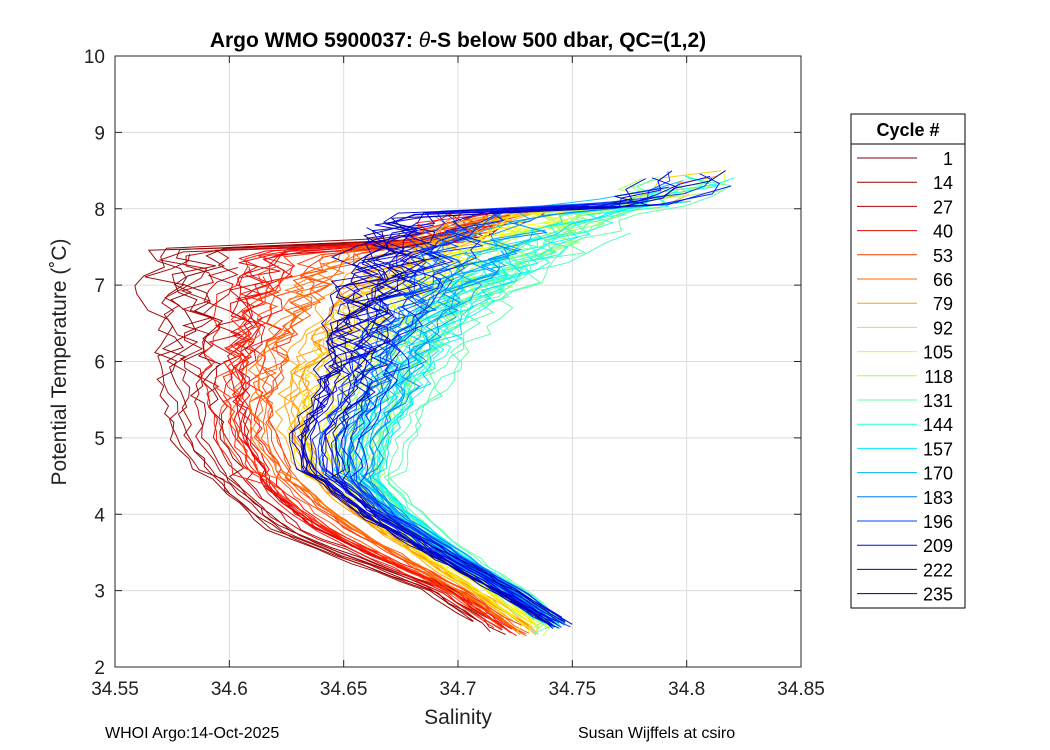 The width and height of the screenshot is (1050, 750). Describe the element at coordinates (99, 515) in the screenshot. I see `y-tick-label: 4` at that location.